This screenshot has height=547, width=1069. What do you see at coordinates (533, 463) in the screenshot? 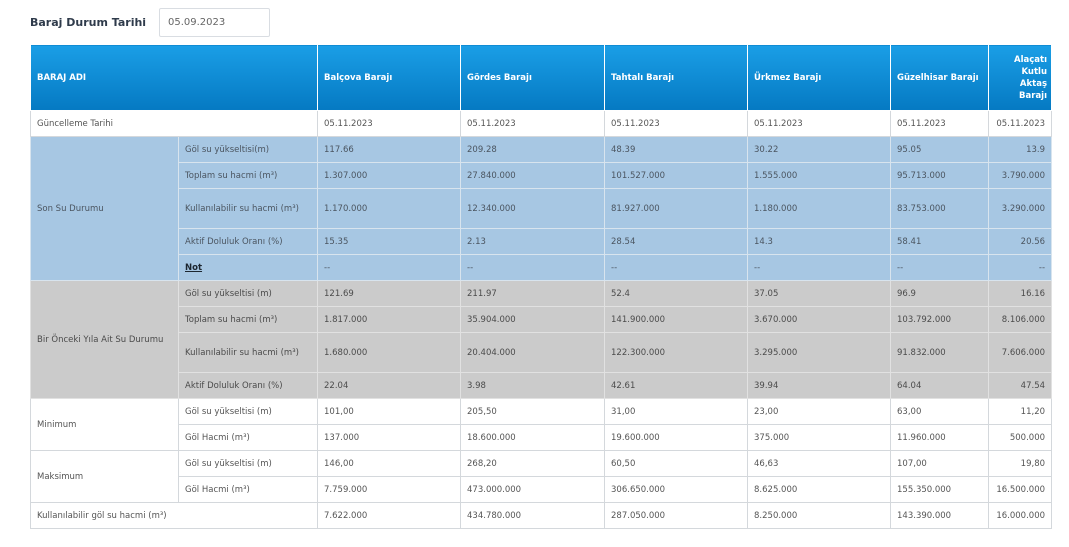
I see `table-cell: 268,20` at bounding box center [533, 463].